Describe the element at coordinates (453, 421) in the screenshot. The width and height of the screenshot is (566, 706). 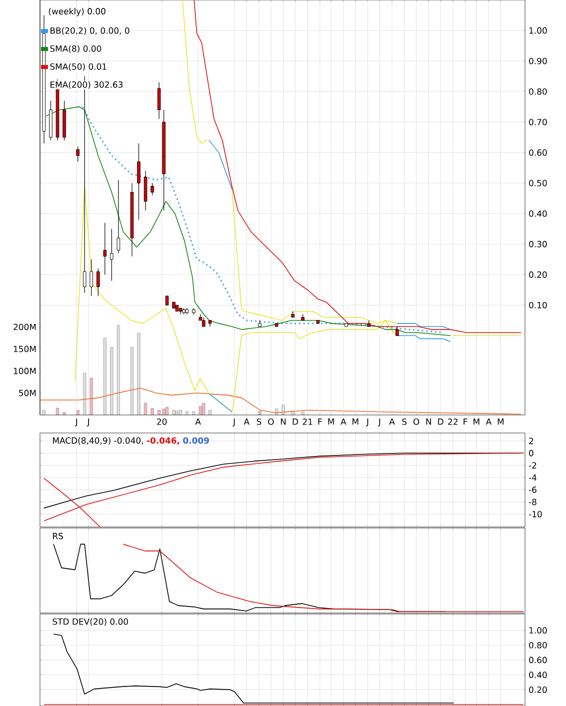
I see `x-tick-label: 22` at that location.